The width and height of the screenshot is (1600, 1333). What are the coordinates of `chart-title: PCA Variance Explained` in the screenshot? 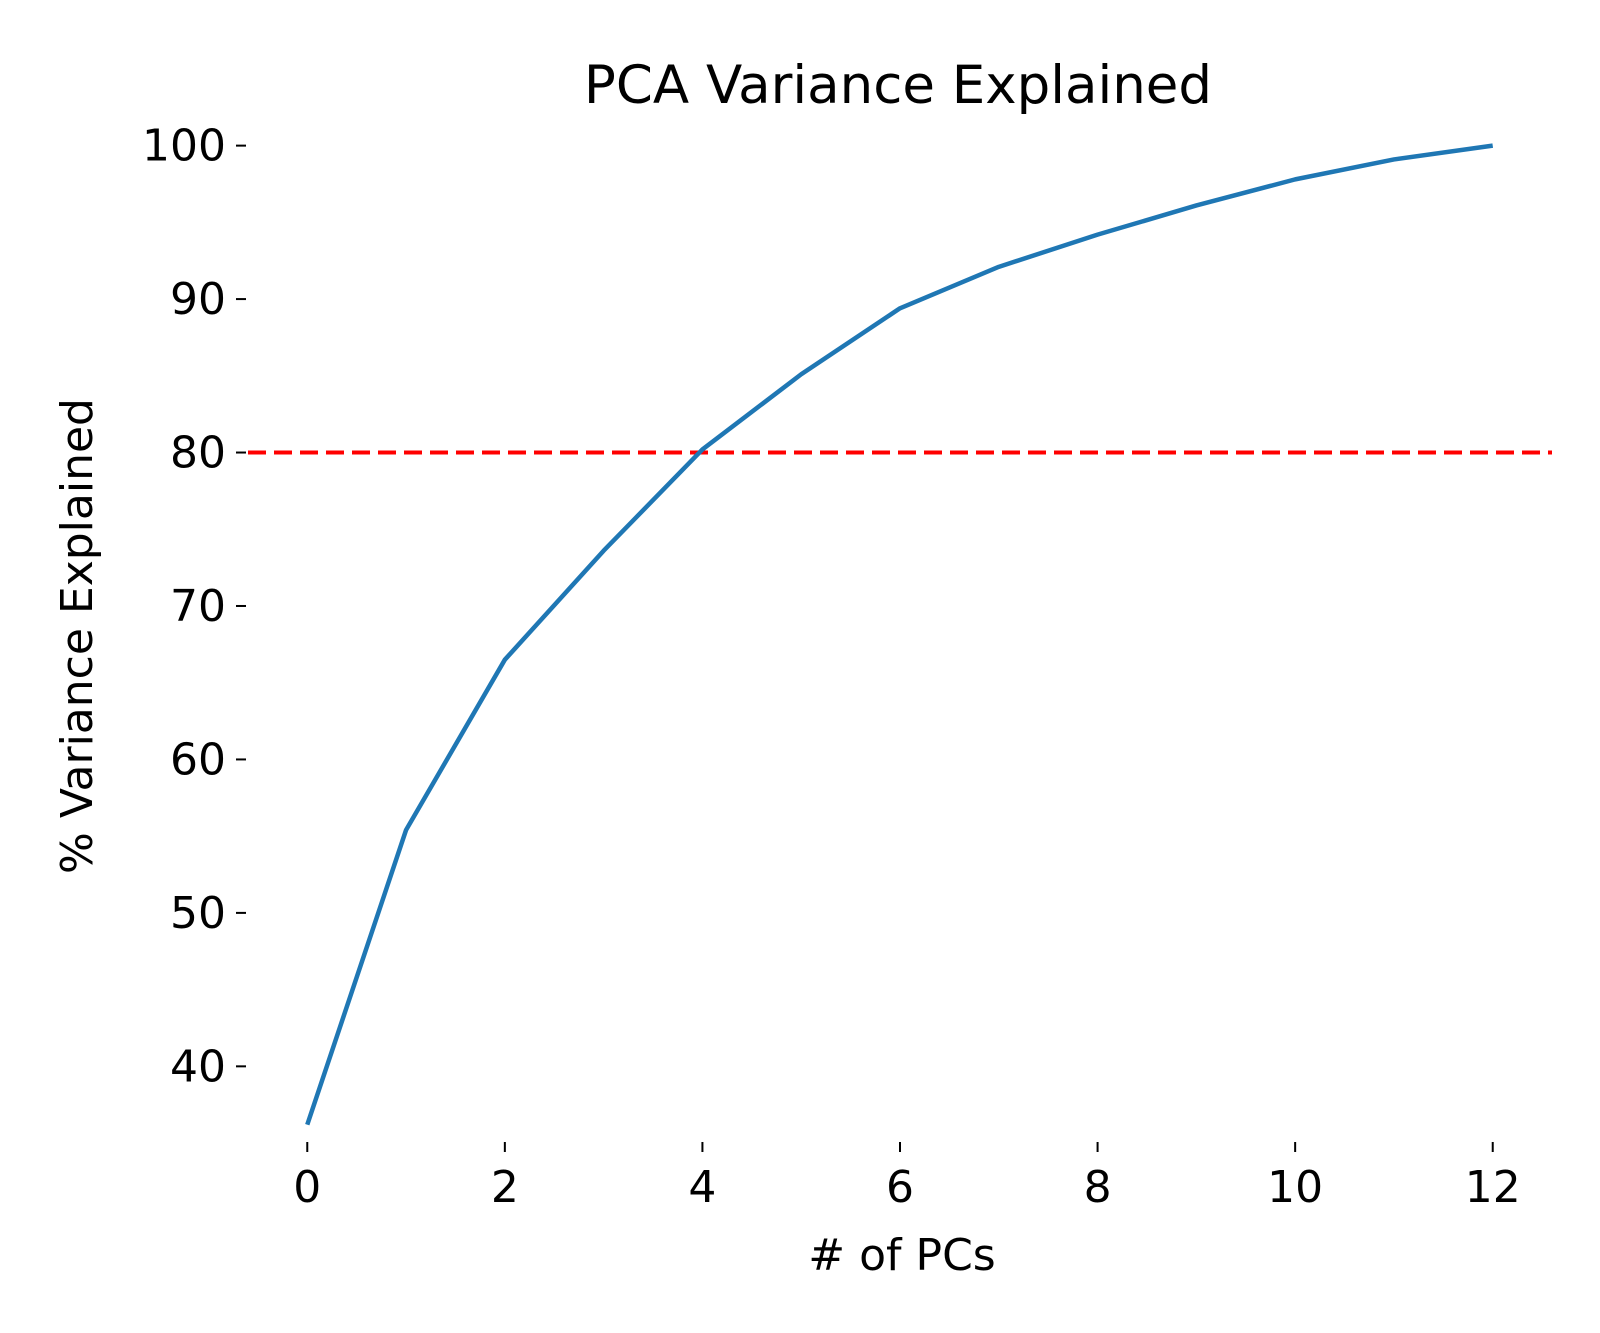 It's located at (898, 85).